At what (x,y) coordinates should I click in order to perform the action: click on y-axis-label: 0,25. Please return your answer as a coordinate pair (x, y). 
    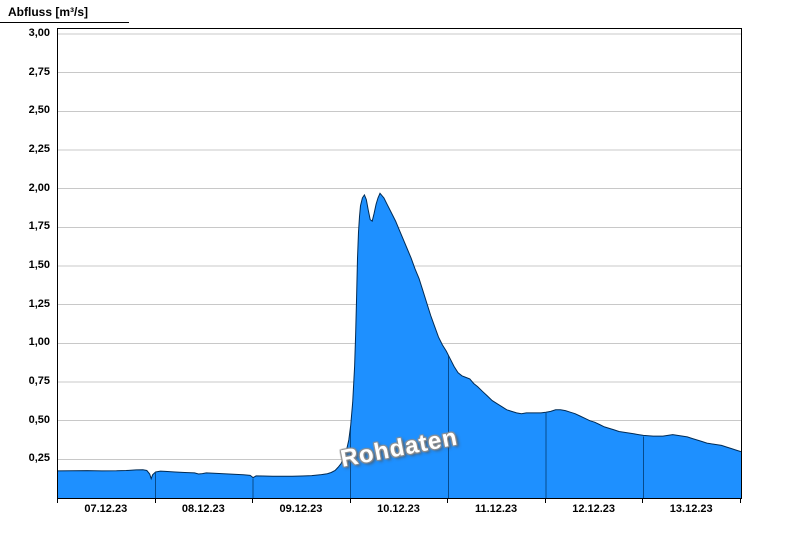
    Looking at the image, I should click on (39, 458).